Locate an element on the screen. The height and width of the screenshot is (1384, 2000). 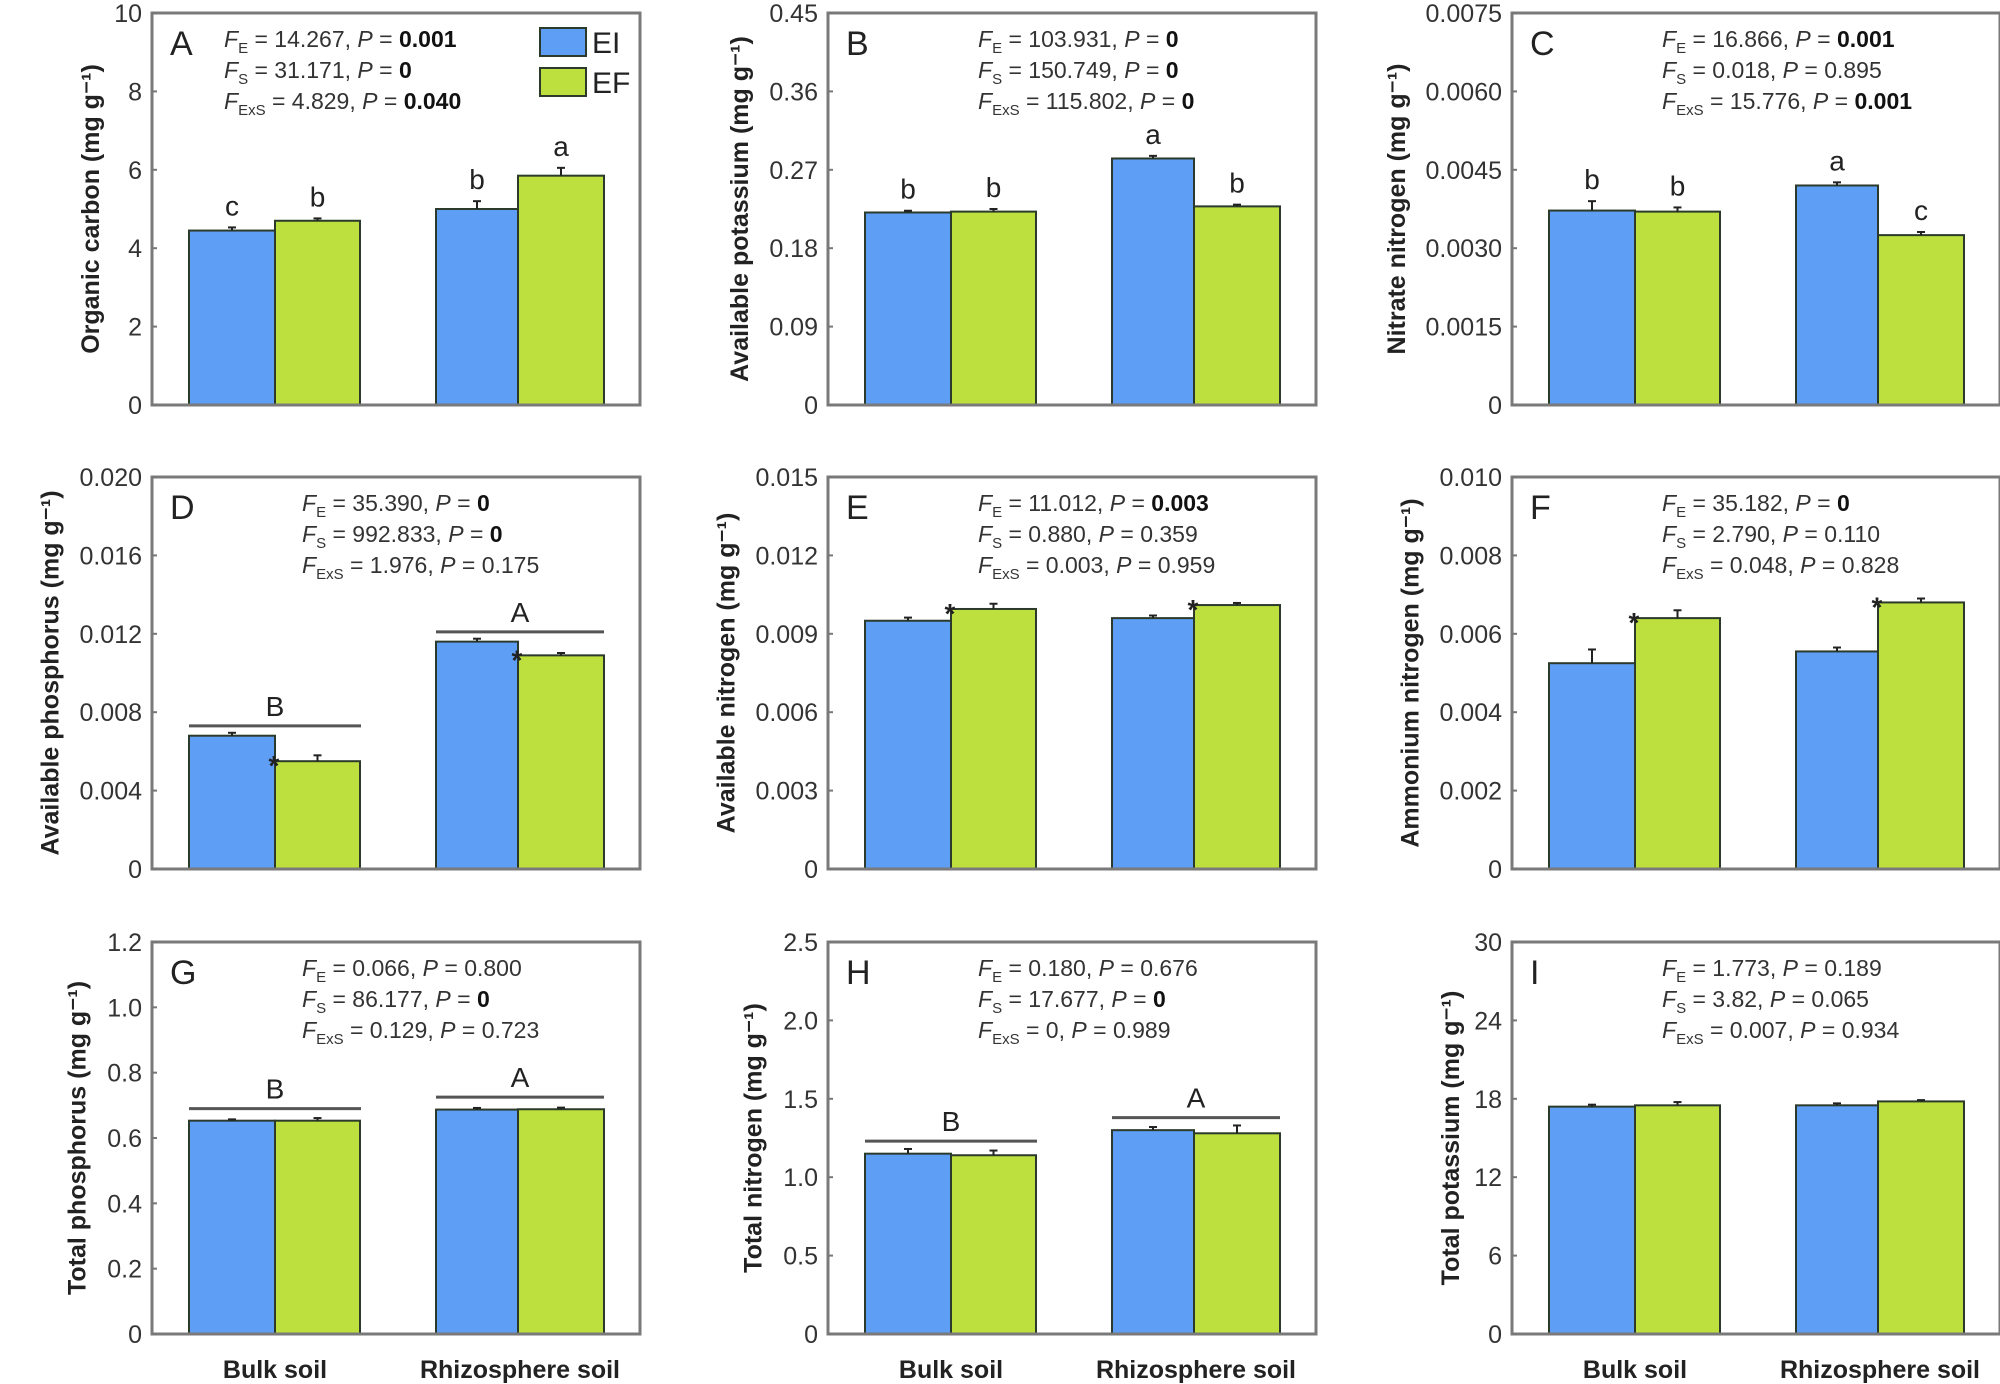
y-axis-label: Total nitrogen (mg g⁻¹) is located at coordinates (754, 1138).